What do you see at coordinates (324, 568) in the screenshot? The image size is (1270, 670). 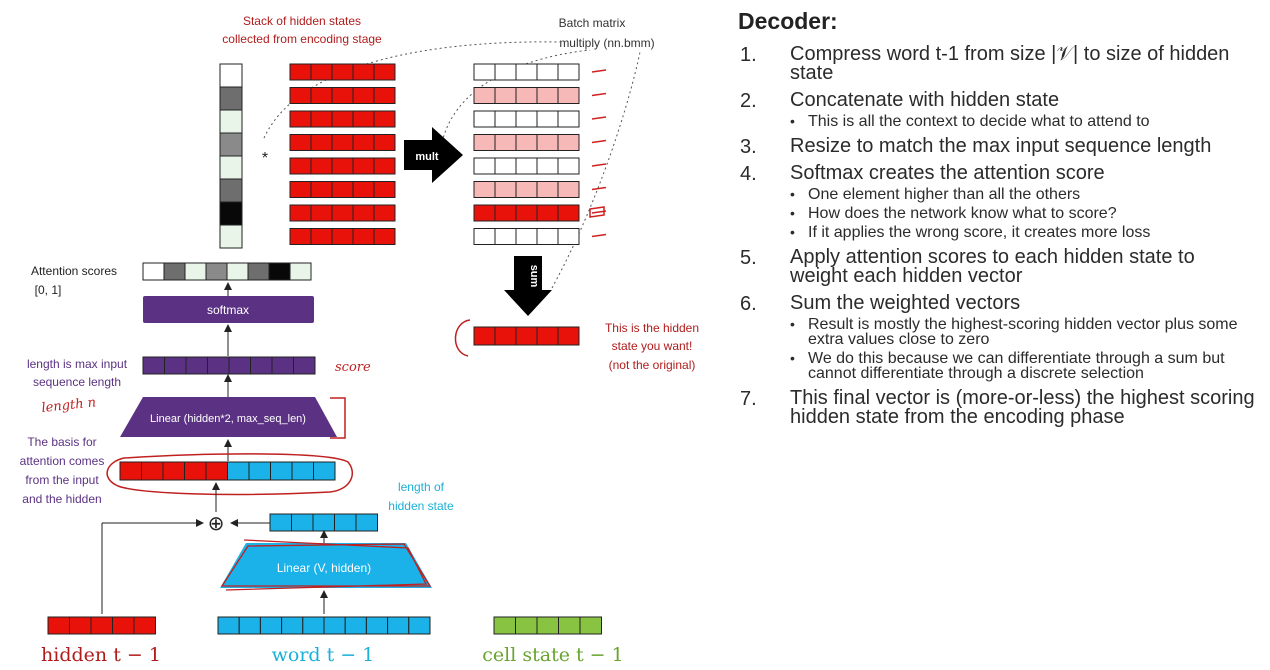 I see `linear-bottom-label: Linear (V, hidden)` at bounding box center [324, 568].